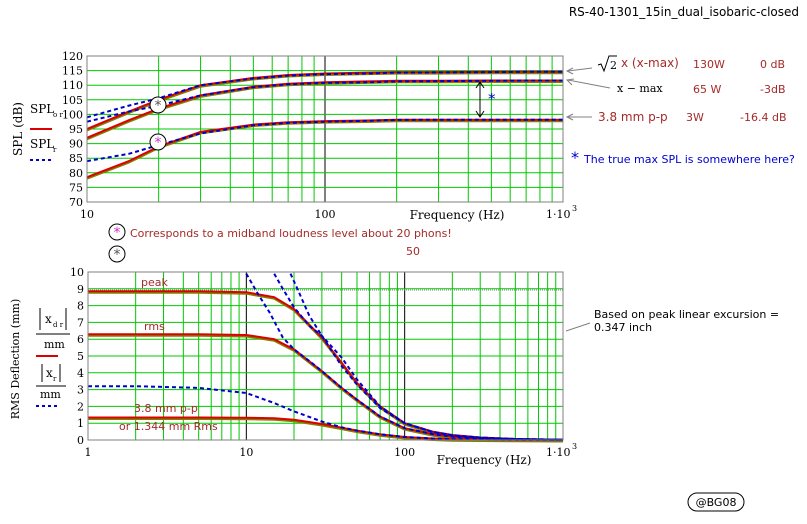  I want to click on deflection-x-tick-labels: 1 10 100 1·10 3, so click(331, 450).